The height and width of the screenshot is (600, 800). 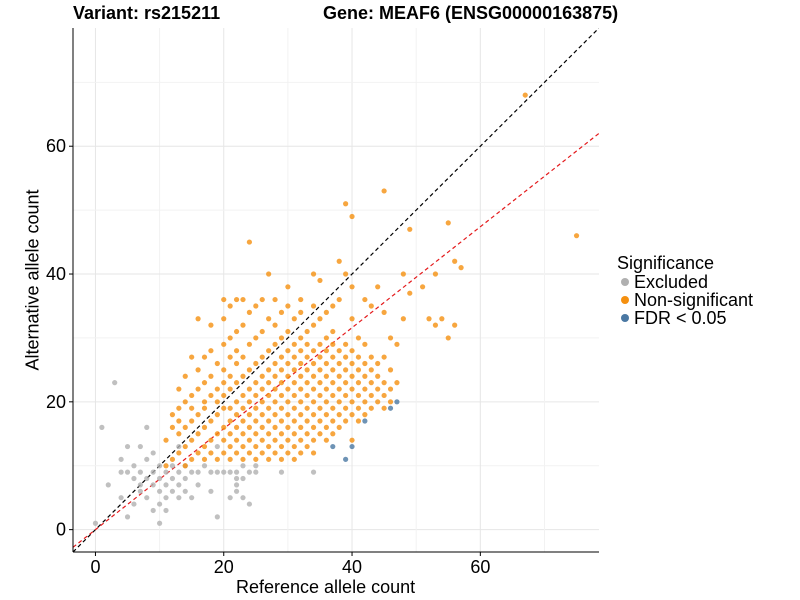 I want to click on legend-label-non-significant: Non-significant, so click(x=694, y=300).